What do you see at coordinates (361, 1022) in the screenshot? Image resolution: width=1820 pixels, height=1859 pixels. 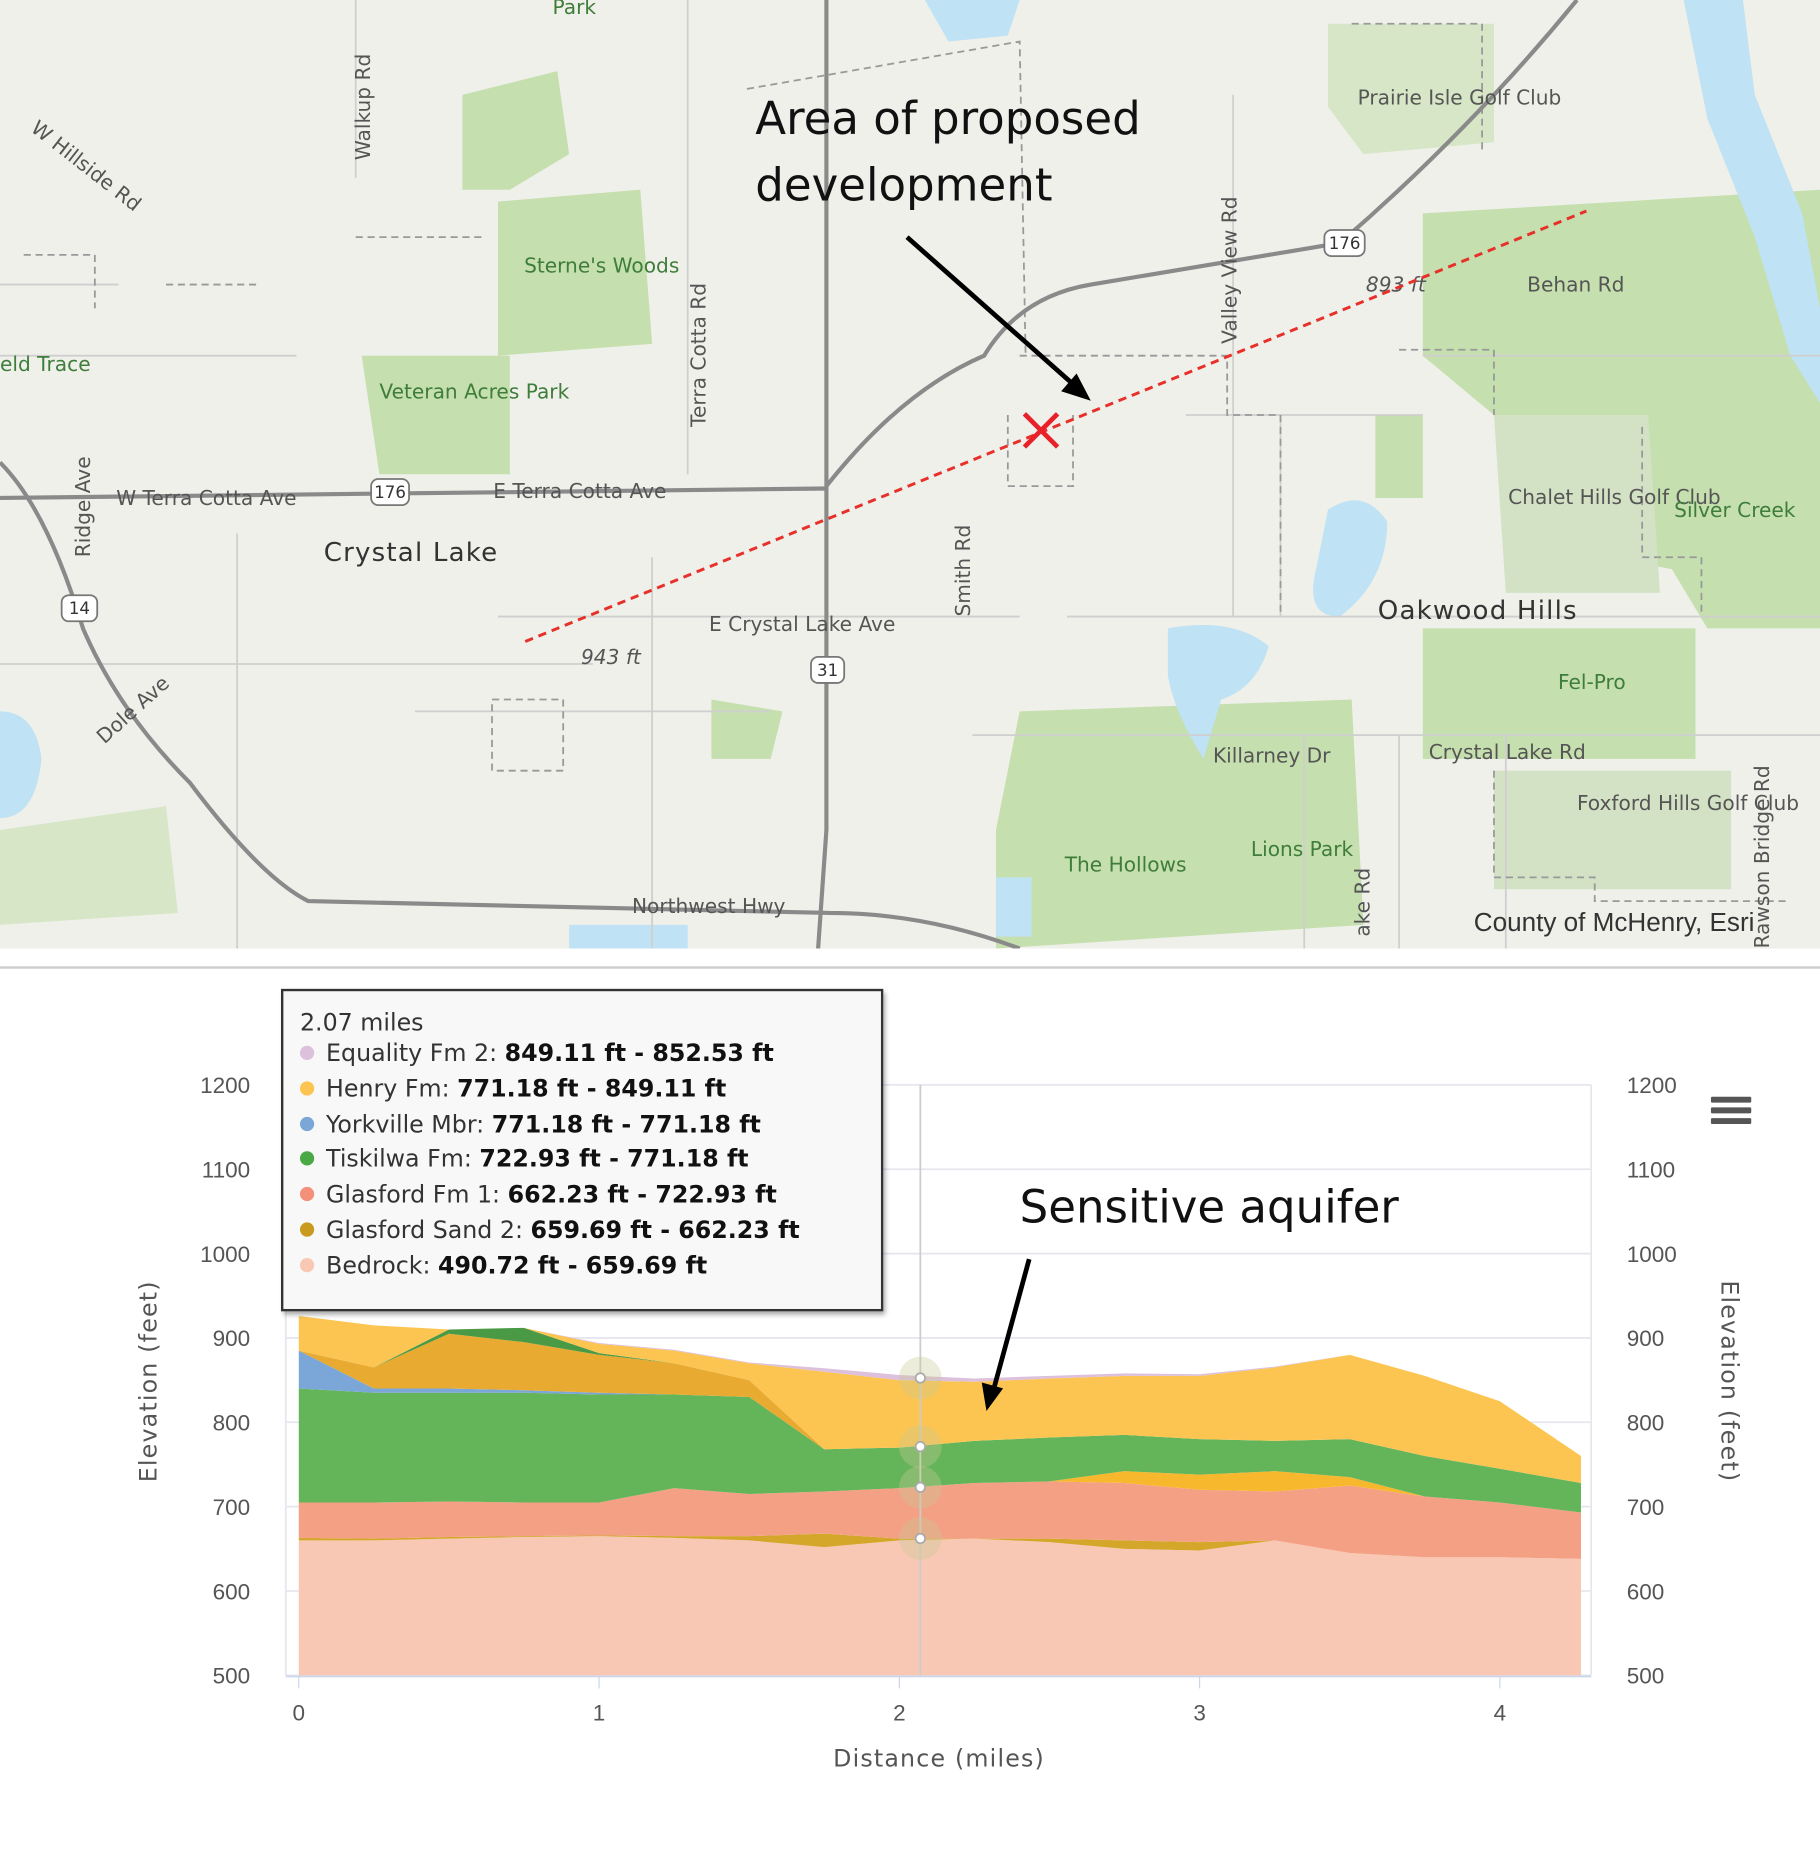 I see `tooltip-header: 2.07 miles` at bounding box center [361, 1022].